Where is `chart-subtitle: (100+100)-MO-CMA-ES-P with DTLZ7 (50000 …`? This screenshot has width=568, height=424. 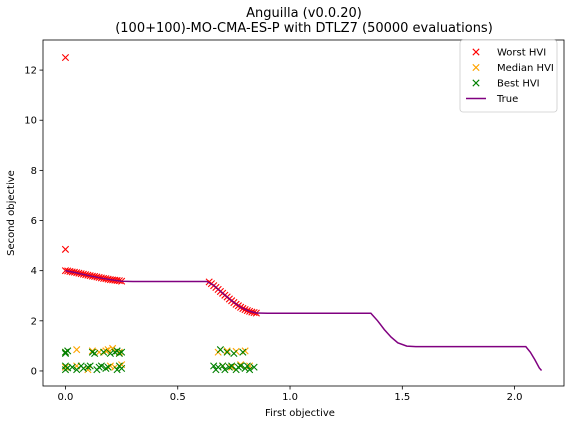
chart-subtitle: (100+100)-MO-CMA-ES-P with DTLZ7 (50000 … is located at coordinates (304, 28).